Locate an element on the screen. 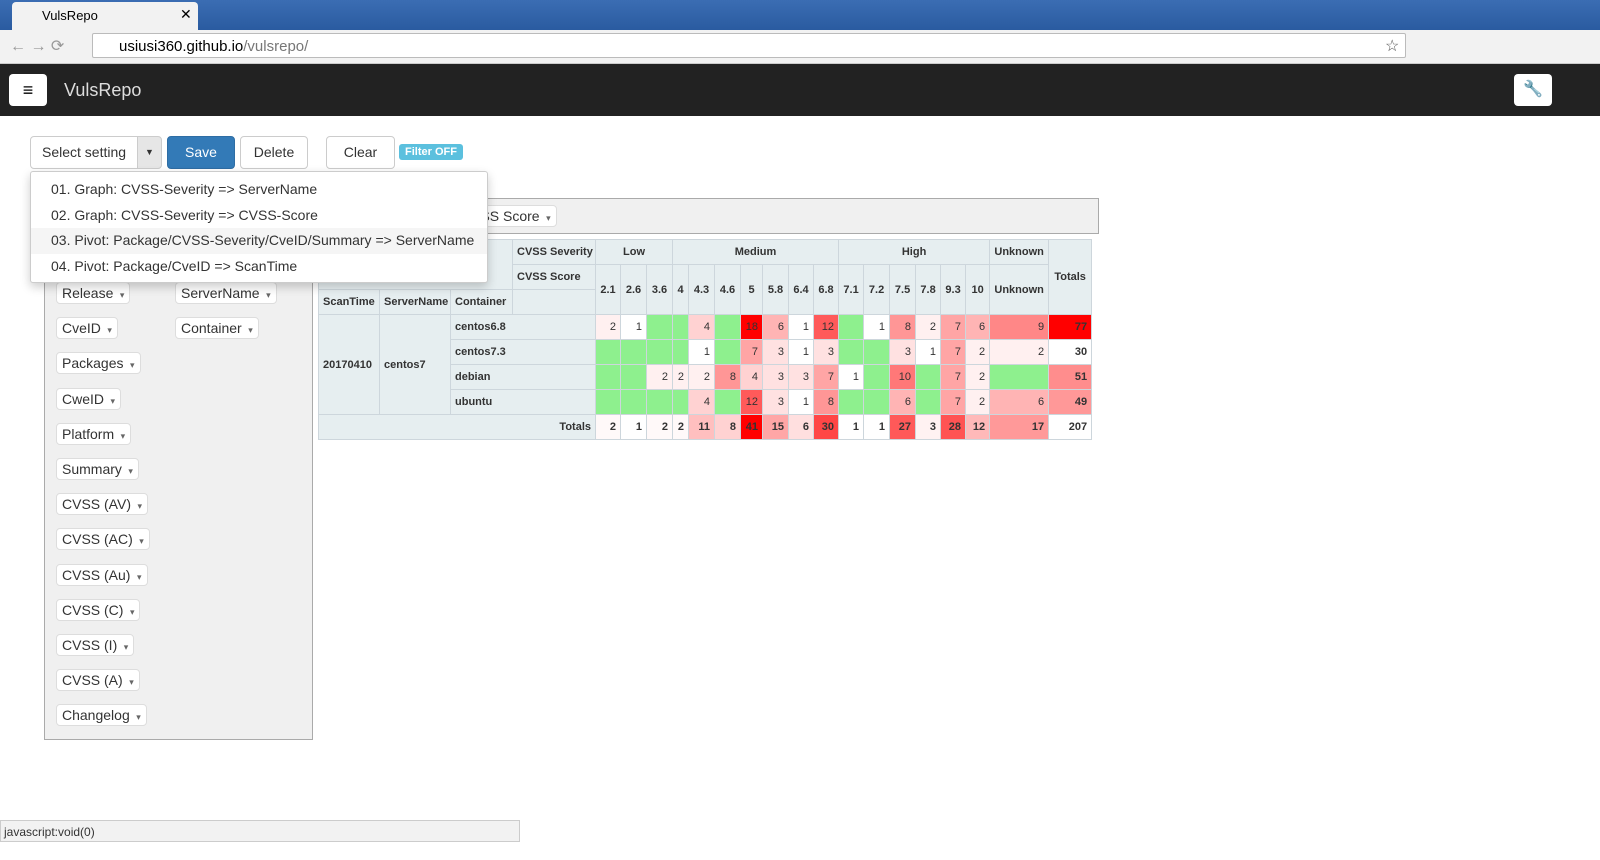 The image size is (1600, 860). attr-chip: CVSS (I) is located at coordinates (95, 645).